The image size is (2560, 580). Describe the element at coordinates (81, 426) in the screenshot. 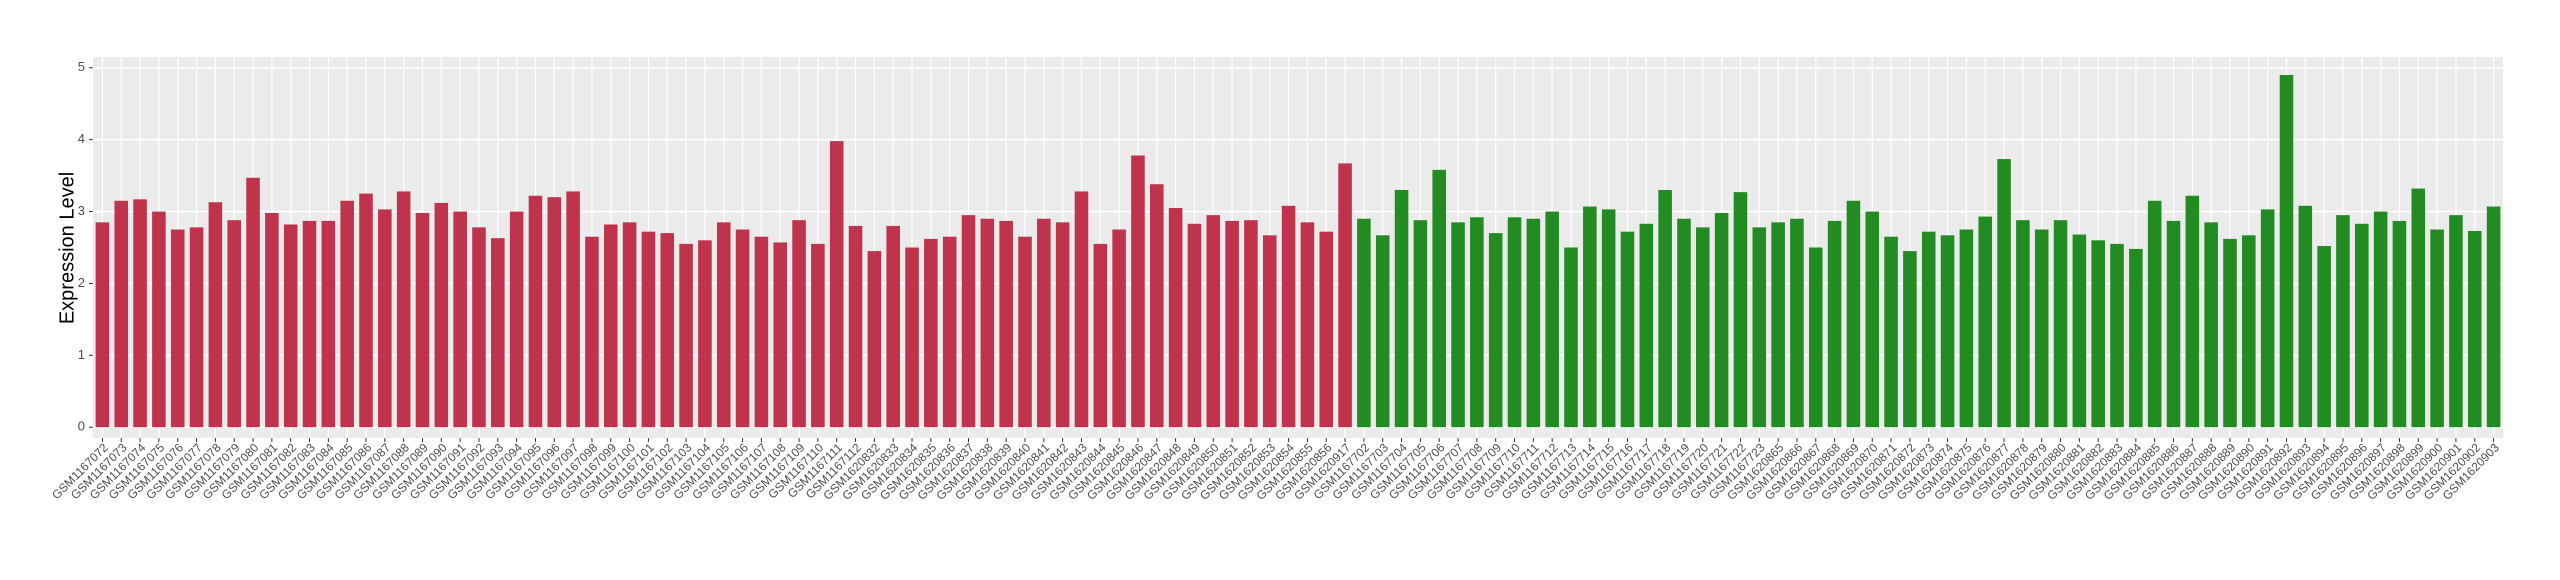

I see `y-tick-label: 0` at that location.